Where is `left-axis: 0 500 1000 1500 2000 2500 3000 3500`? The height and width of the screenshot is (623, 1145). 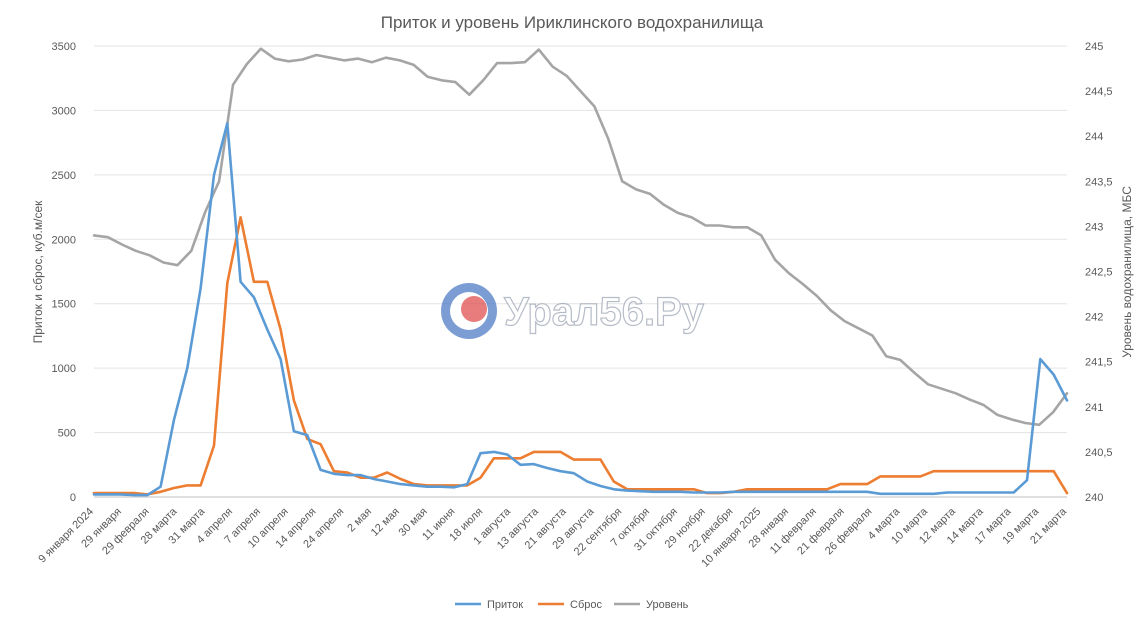
left-axis: 0 500 1000 1500 2000 2500 3000 3500 is located at coordinates (64, 272).